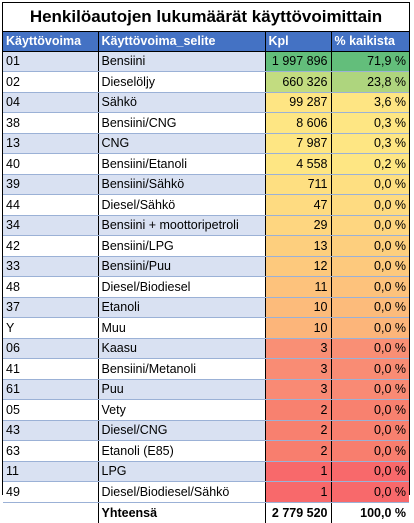  Describe the element at coordinates (182, 246) in the screenshot. I see `description-cell: Bensiini/LPG` at that location.